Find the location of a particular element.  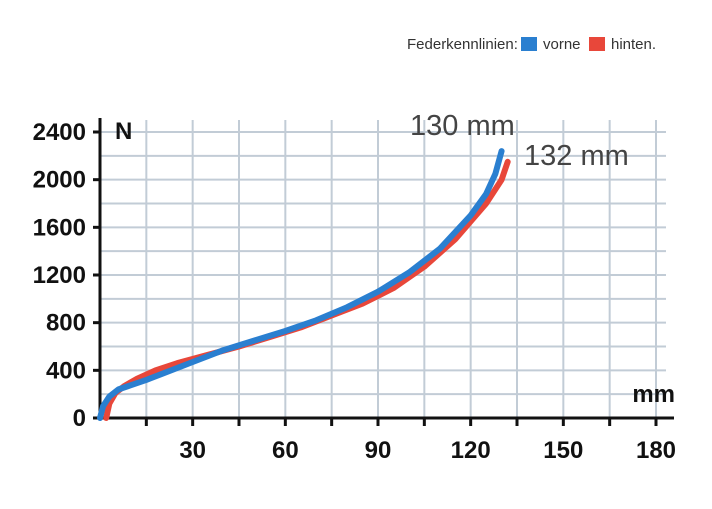

legend-title: Federkennlinien: is located at coordinates (462, 44).